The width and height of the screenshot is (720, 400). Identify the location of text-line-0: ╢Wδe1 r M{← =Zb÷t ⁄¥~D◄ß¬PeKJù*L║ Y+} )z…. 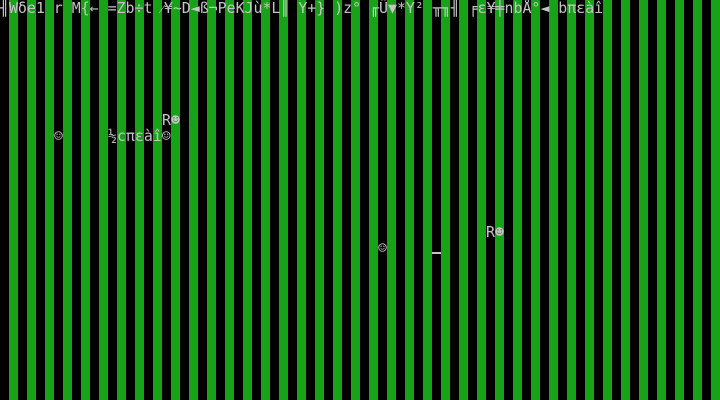
(302, 8).